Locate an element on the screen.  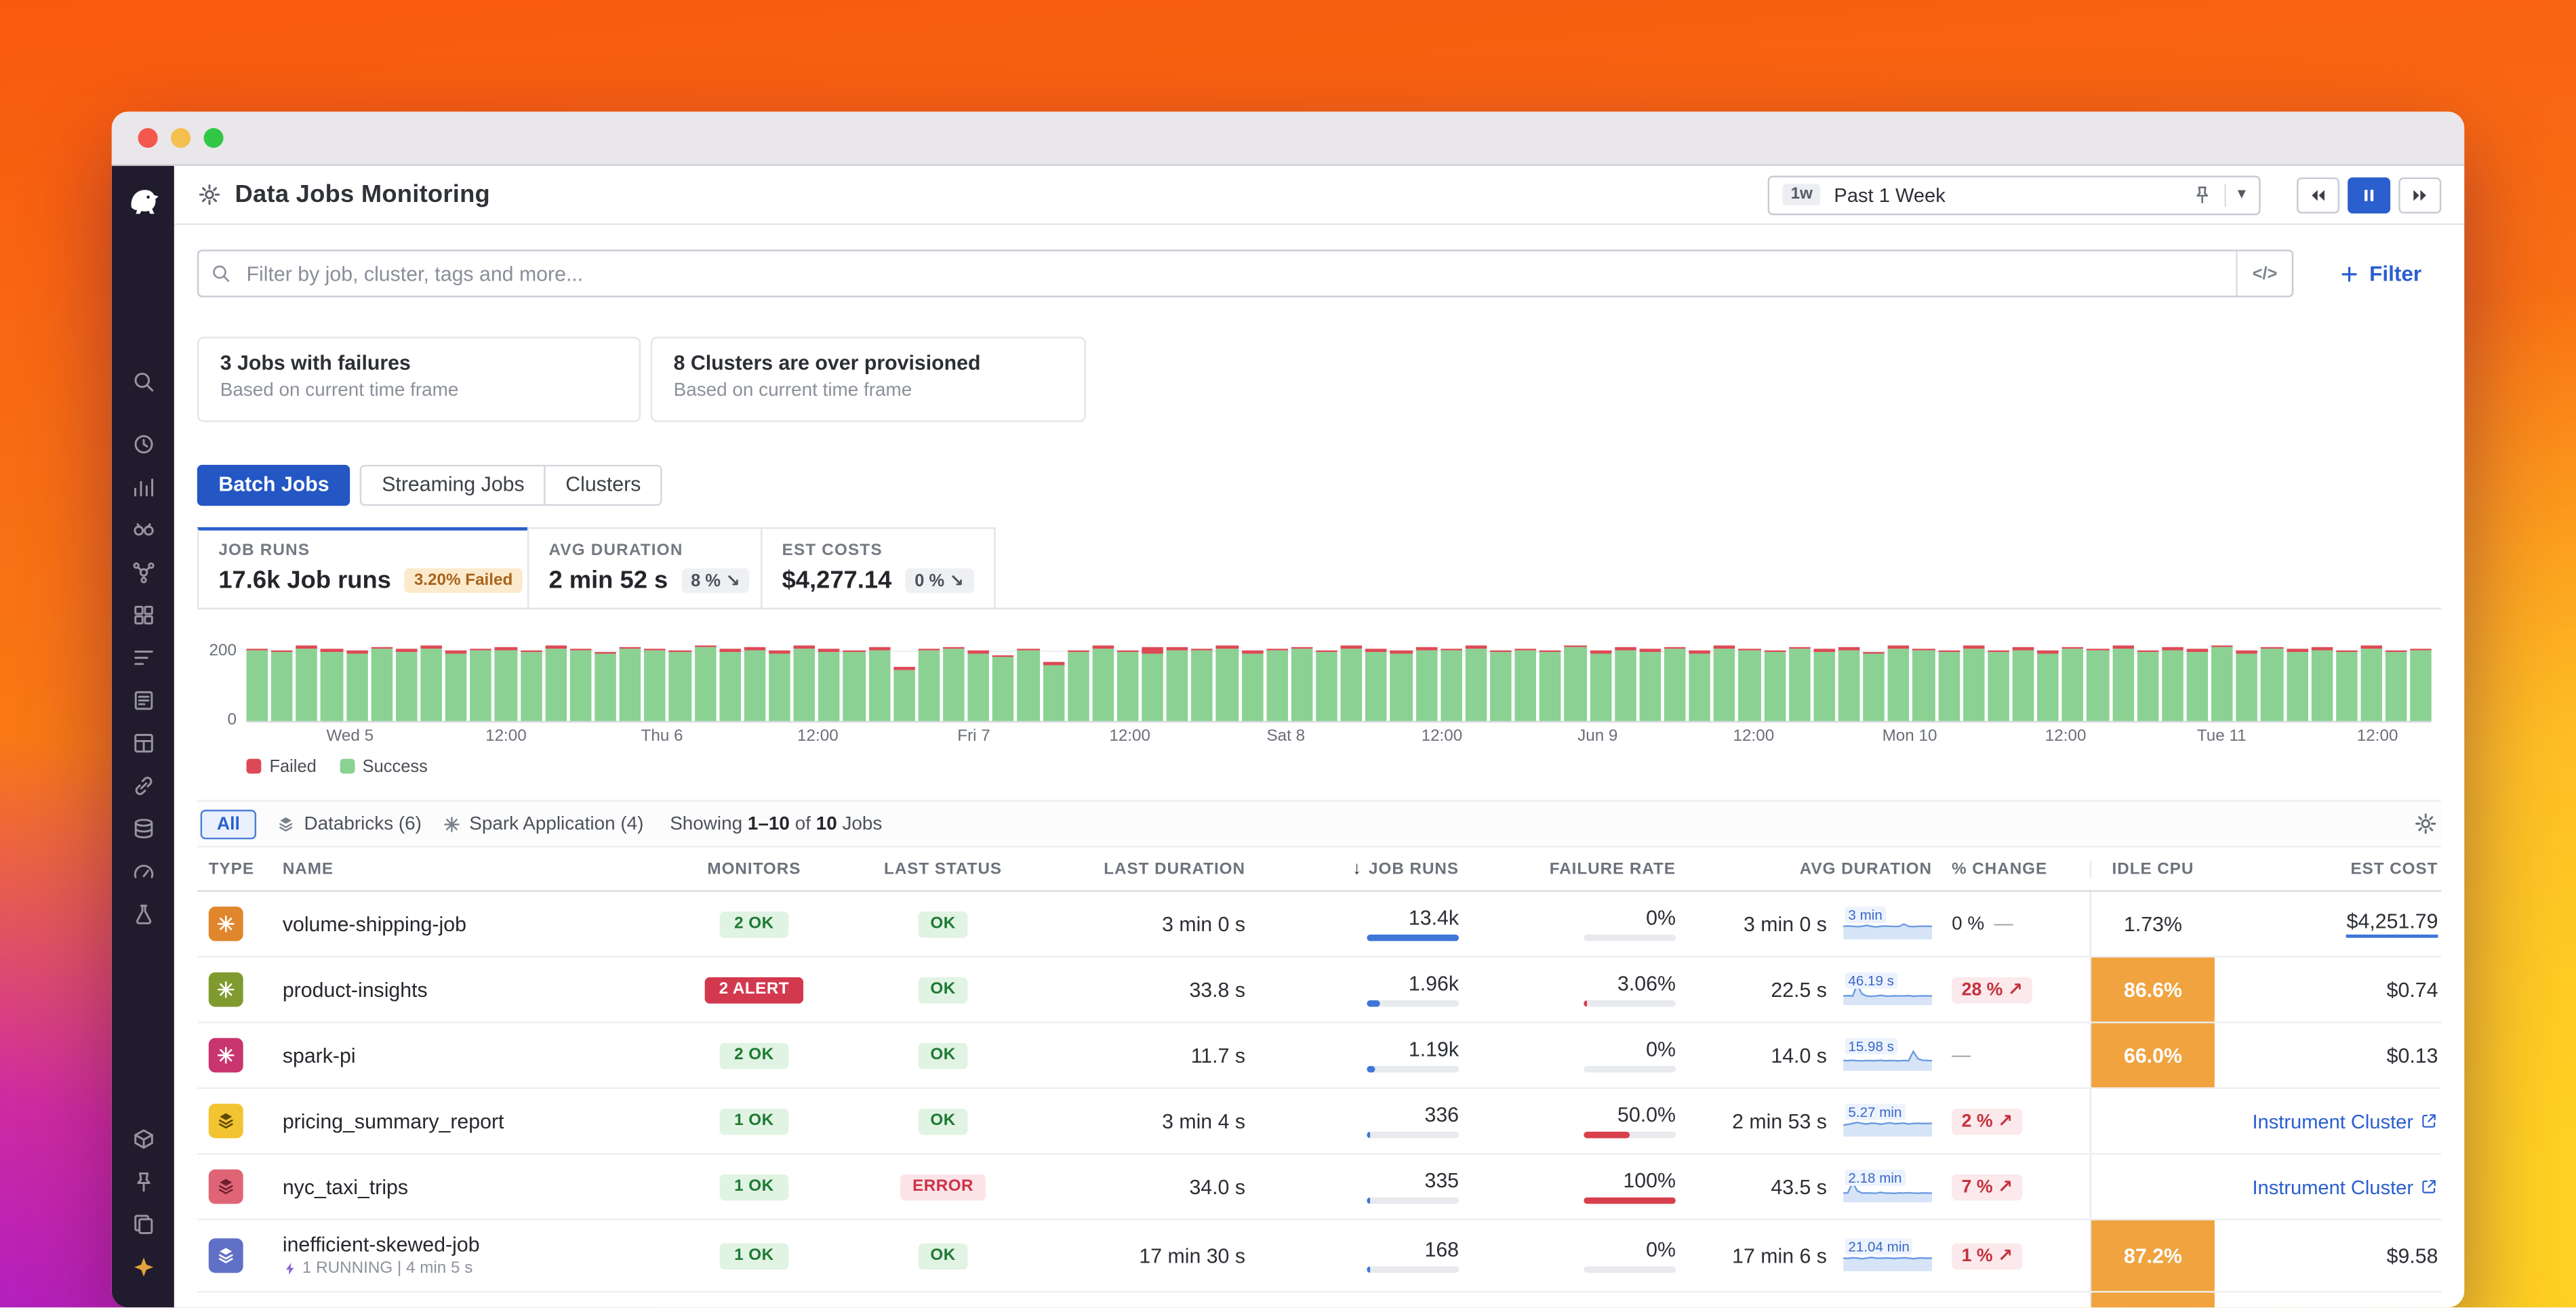
filter-input is located at coordinates (1239, 273).